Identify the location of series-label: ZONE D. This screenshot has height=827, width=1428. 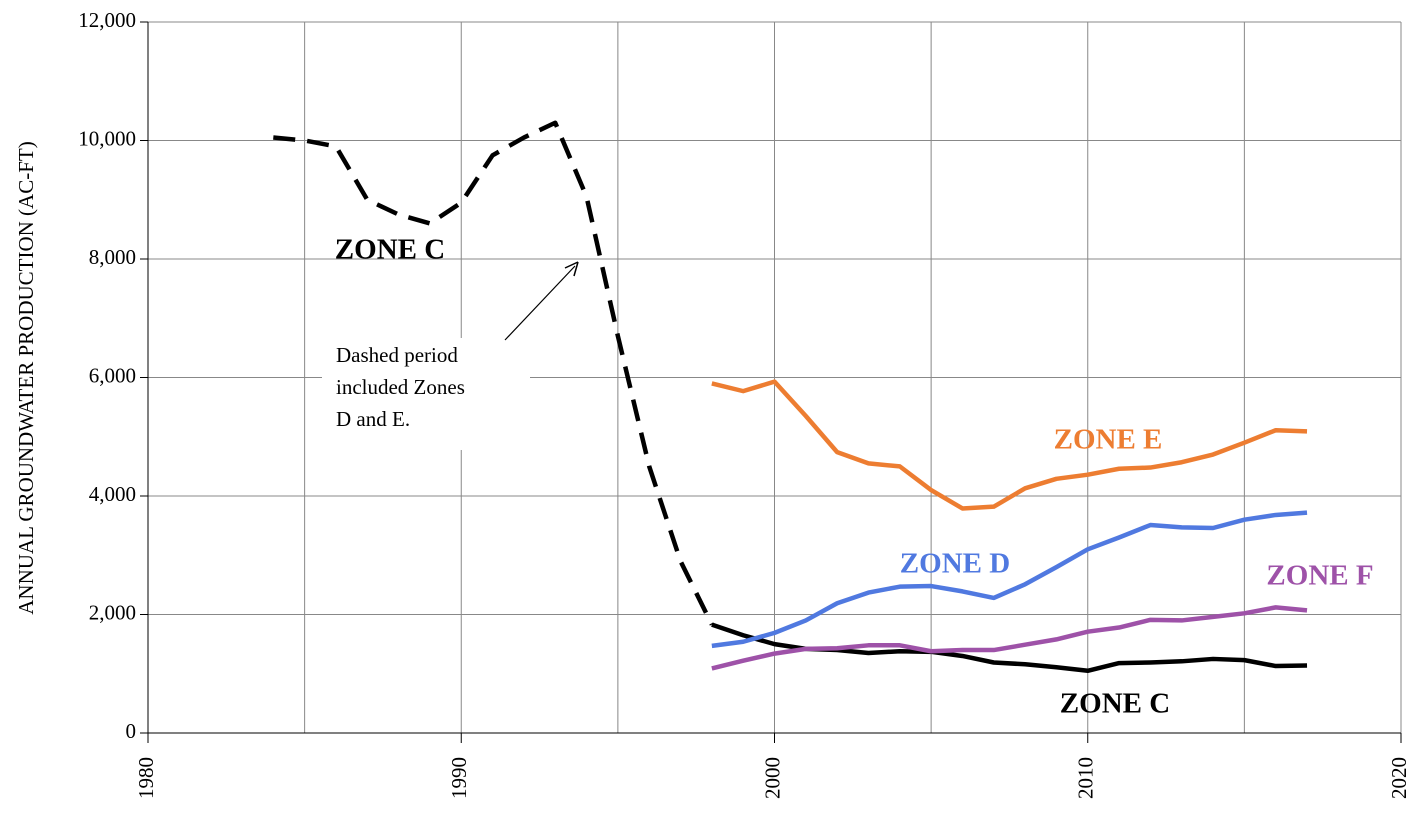
(955, 564).